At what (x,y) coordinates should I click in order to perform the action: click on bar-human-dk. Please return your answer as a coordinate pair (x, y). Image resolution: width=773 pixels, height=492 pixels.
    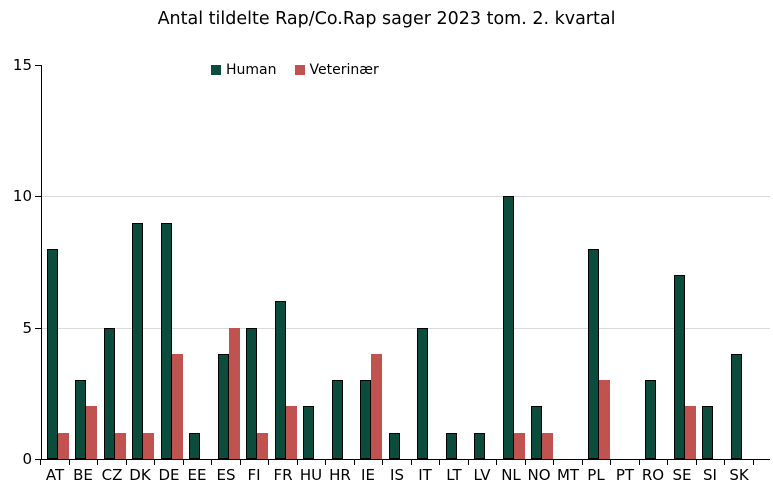
    Looking at the image, I should click on (137, 341).